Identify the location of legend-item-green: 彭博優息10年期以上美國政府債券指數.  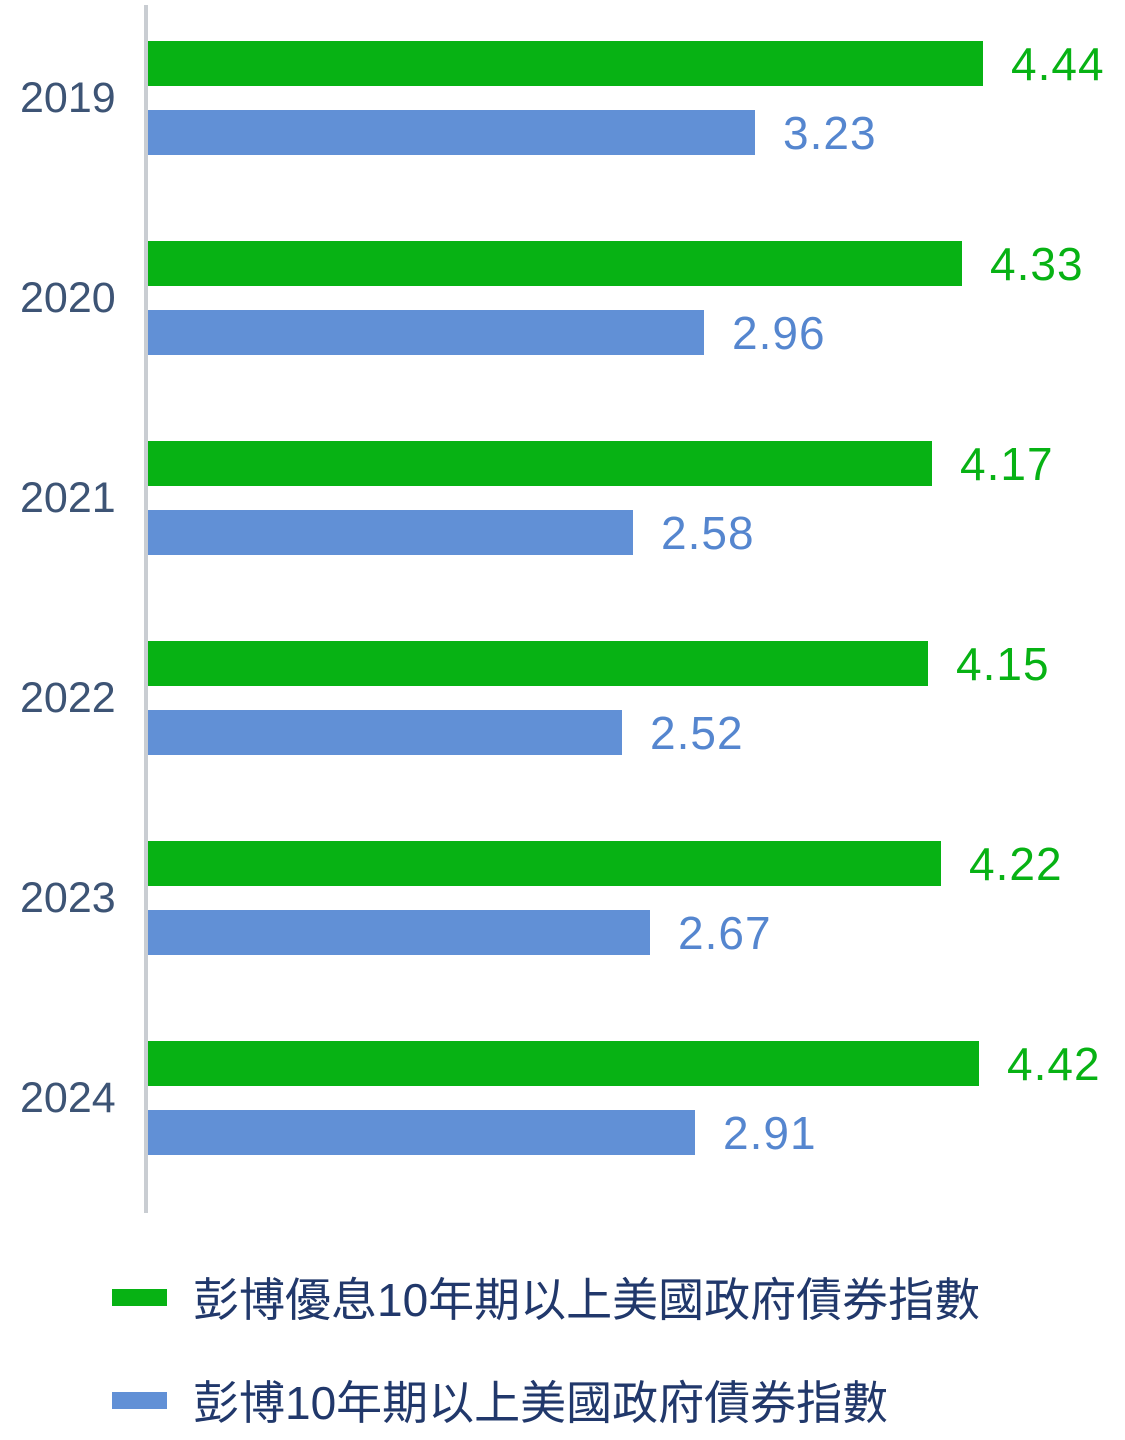
(546, 1299).